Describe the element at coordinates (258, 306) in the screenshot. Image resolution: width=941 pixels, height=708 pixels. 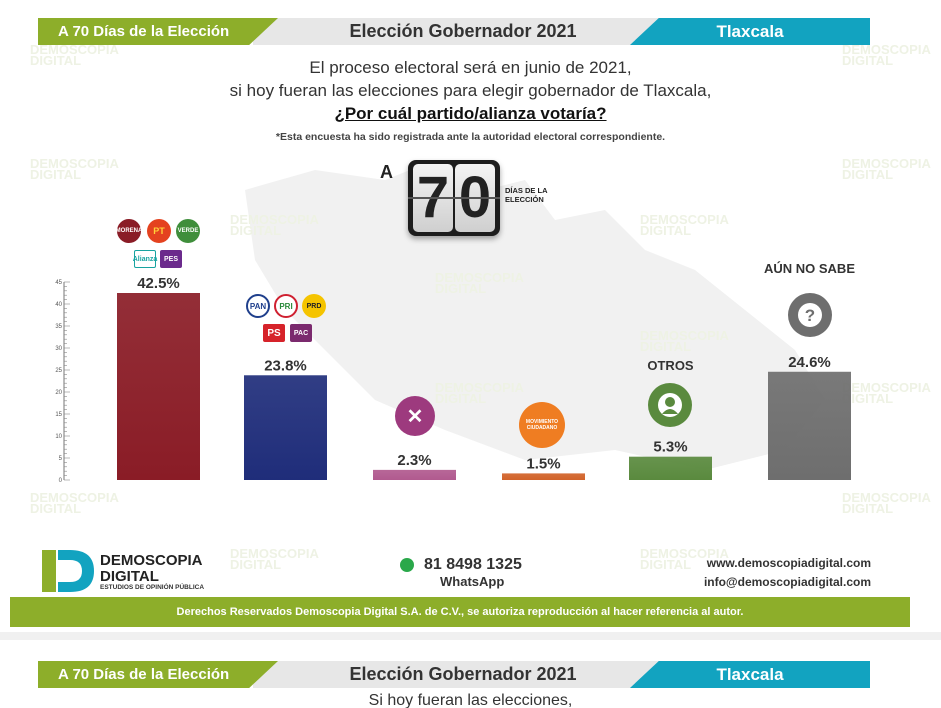
I see `pan-logo-icon: PAN` at that location.